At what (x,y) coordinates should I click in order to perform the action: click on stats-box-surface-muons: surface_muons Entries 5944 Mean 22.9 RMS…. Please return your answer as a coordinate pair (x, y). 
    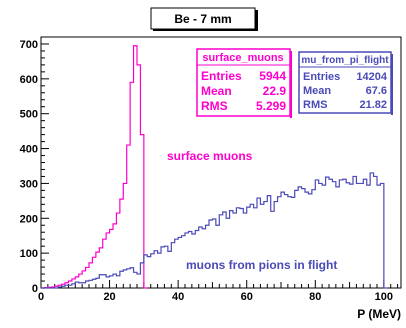
    Looking at the image, I should click on (244, 83).